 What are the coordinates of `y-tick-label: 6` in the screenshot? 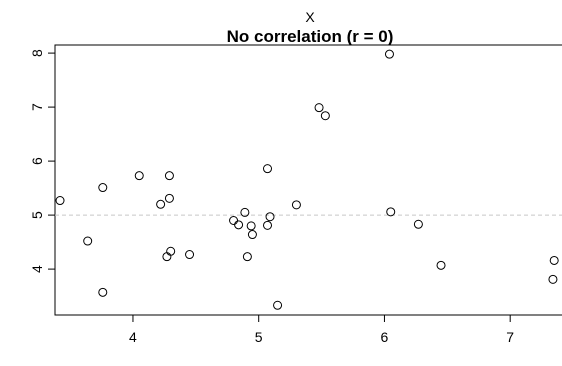 It's located at (37, 161).